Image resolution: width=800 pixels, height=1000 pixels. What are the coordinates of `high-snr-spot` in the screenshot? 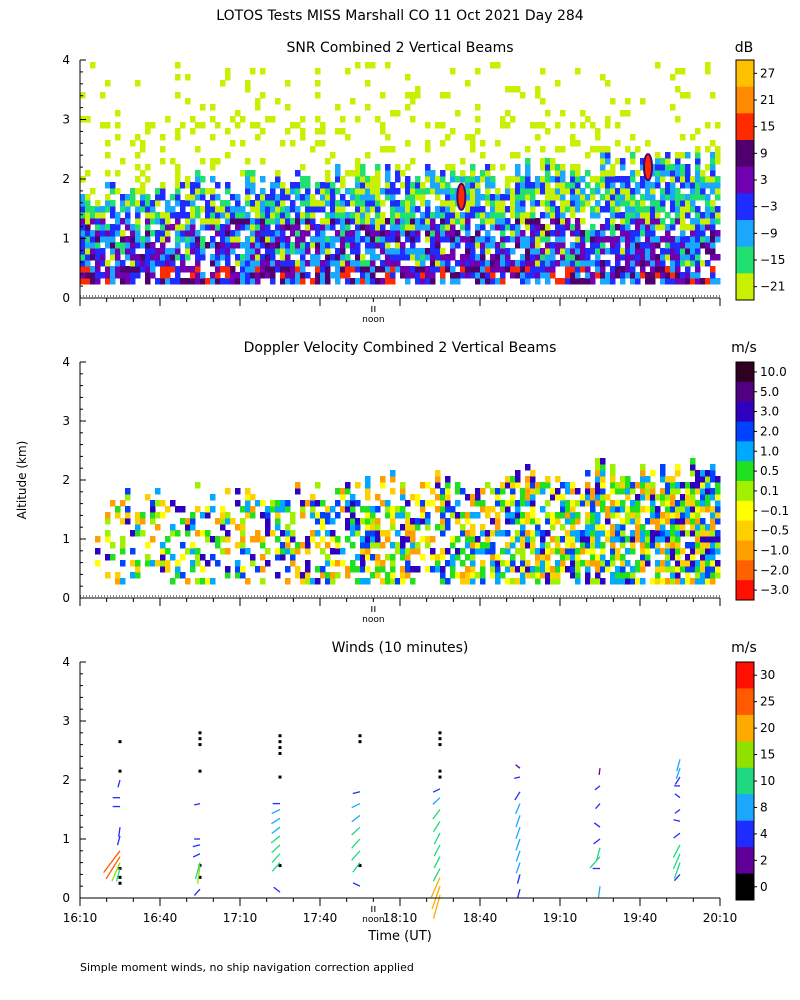 It's located at (648, 167).